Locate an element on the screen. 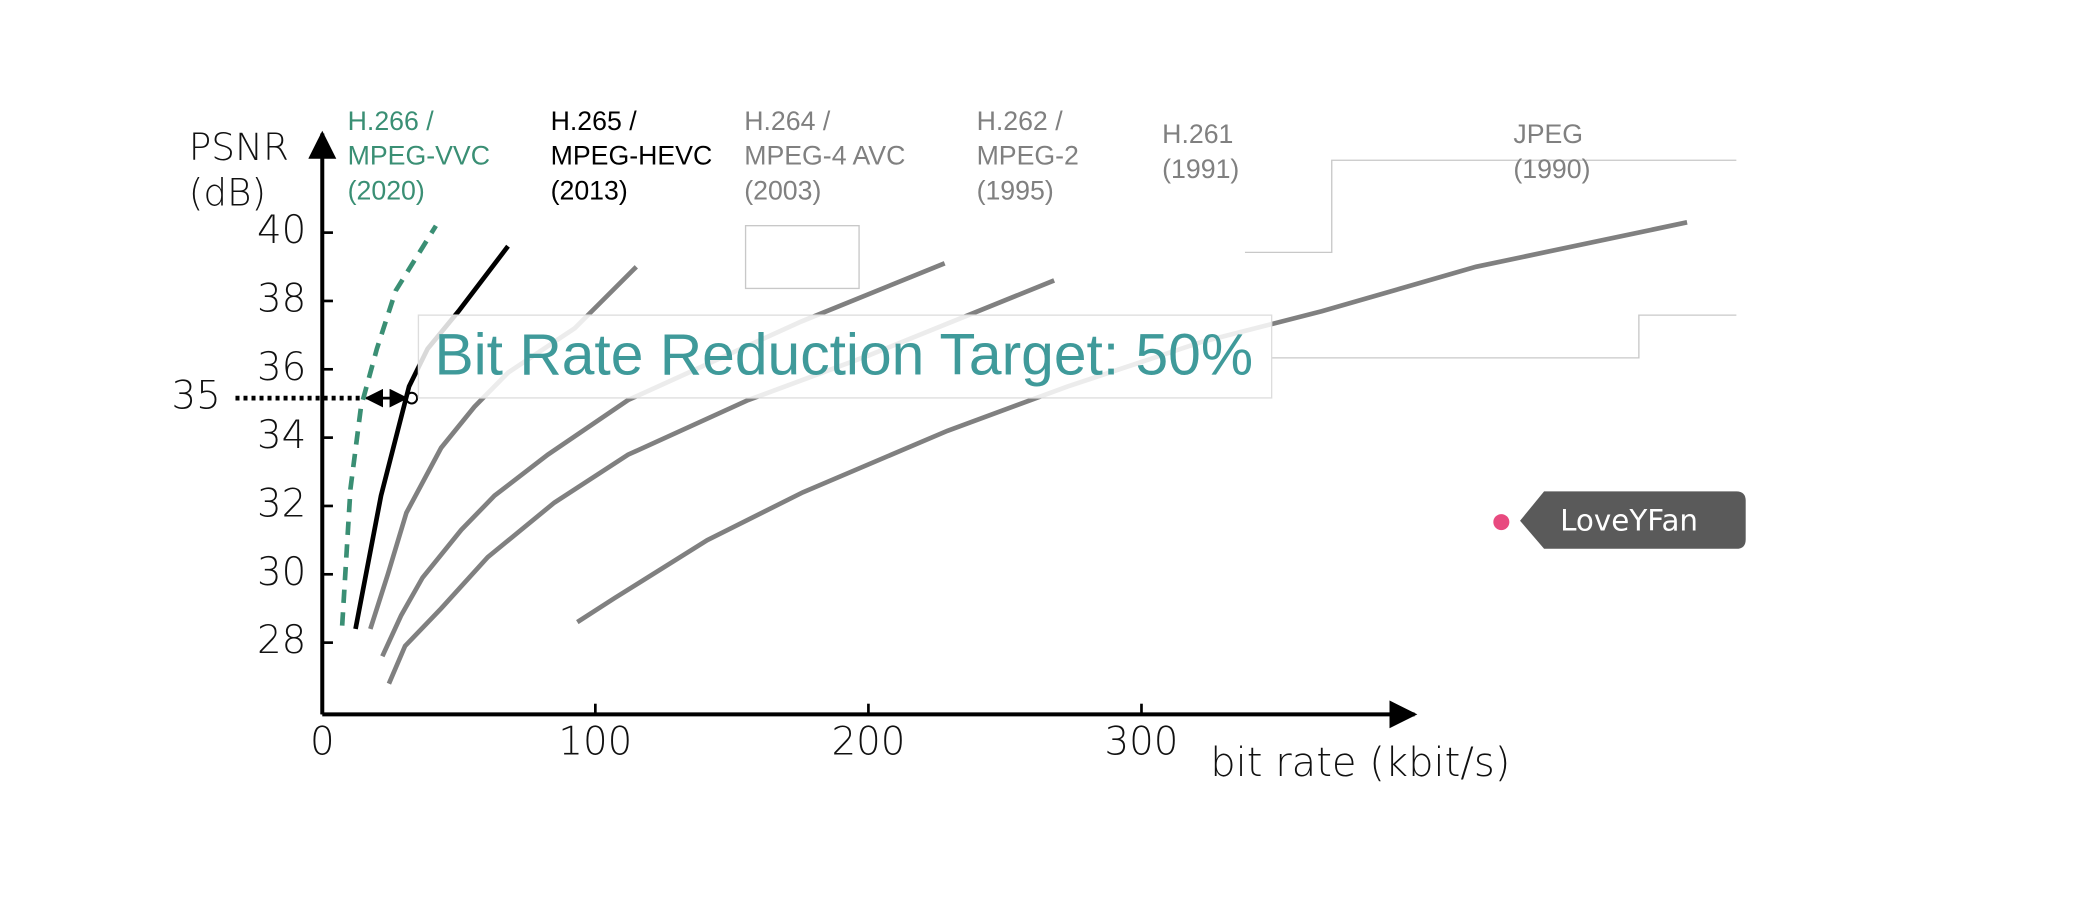 Image resolution: width=2084 pixels, height=908 pixels. series-label: (2013) is located at coordinates (589, 190).